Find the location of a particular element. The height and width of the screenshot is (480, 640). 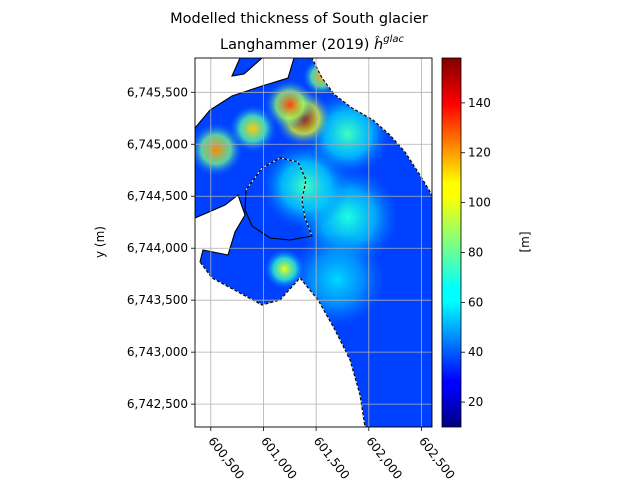

colorbar-ticks: 20 40 60 80 100 120 140 is located at coordinates (476, 252).